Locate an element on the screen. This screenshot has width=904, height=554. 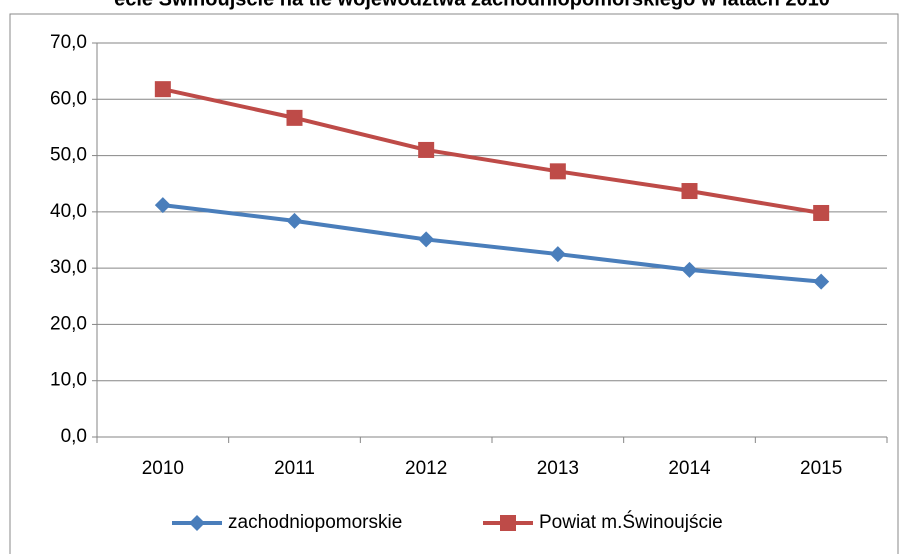
y-tick-label: 60,0 is located at coordinates (68, 98).